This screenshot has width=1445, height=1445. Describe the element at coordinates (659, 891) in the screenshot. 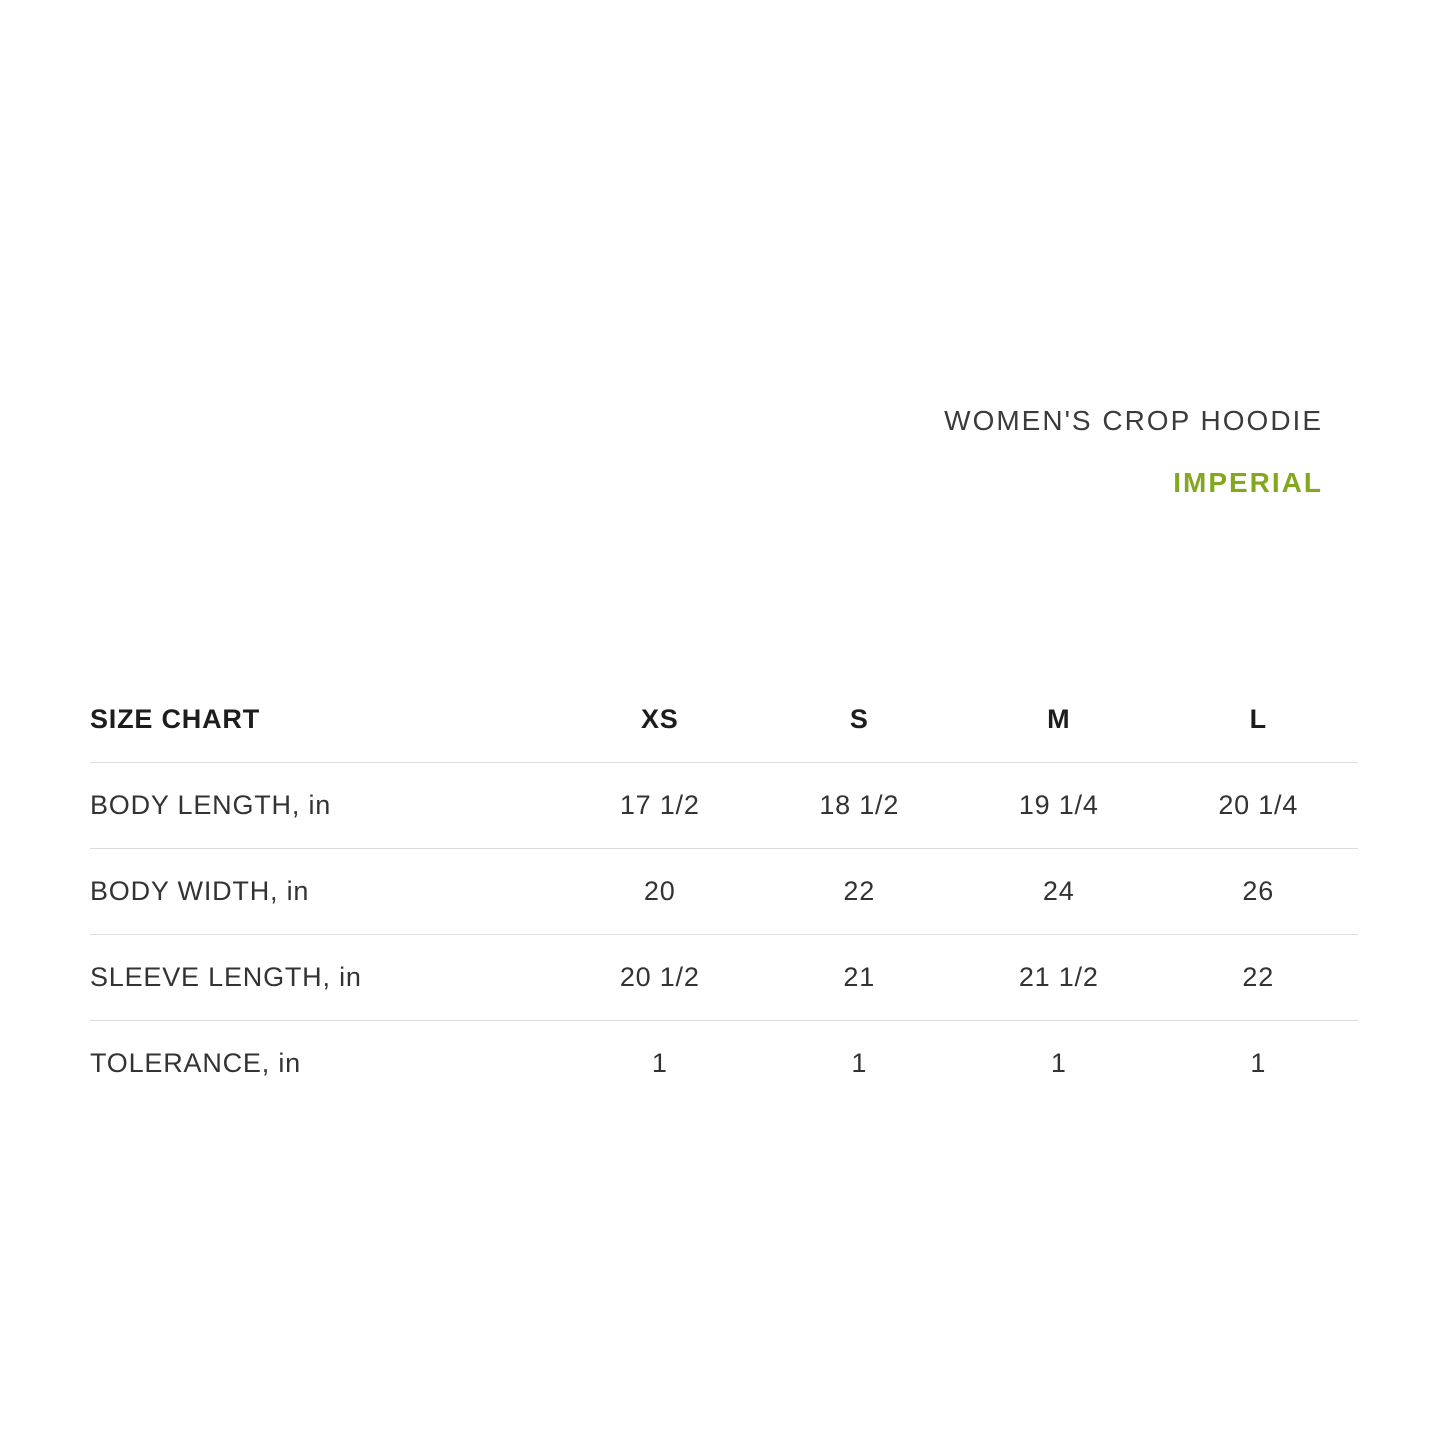

I see `cell-value: 20` at that location.